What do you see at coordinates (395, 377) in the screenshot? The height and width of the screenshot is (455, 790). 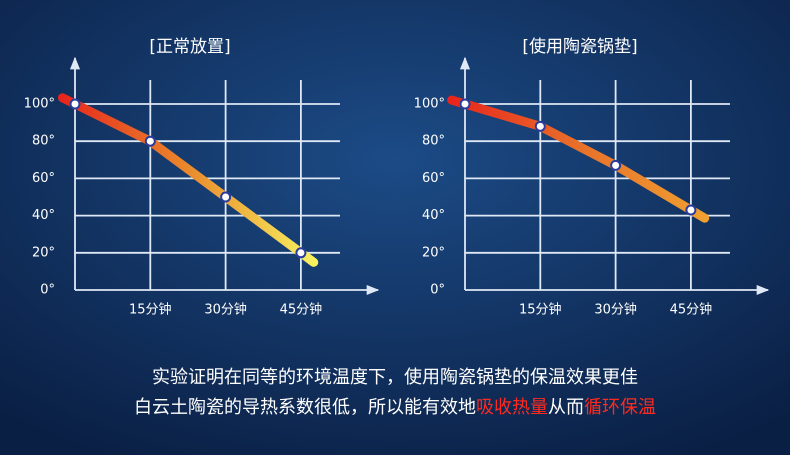 I see `caption-line: 实验证明在同等的环境温度下，使用陶瓷锅垫的保温效果更佳` at bounding box center [395, 377].